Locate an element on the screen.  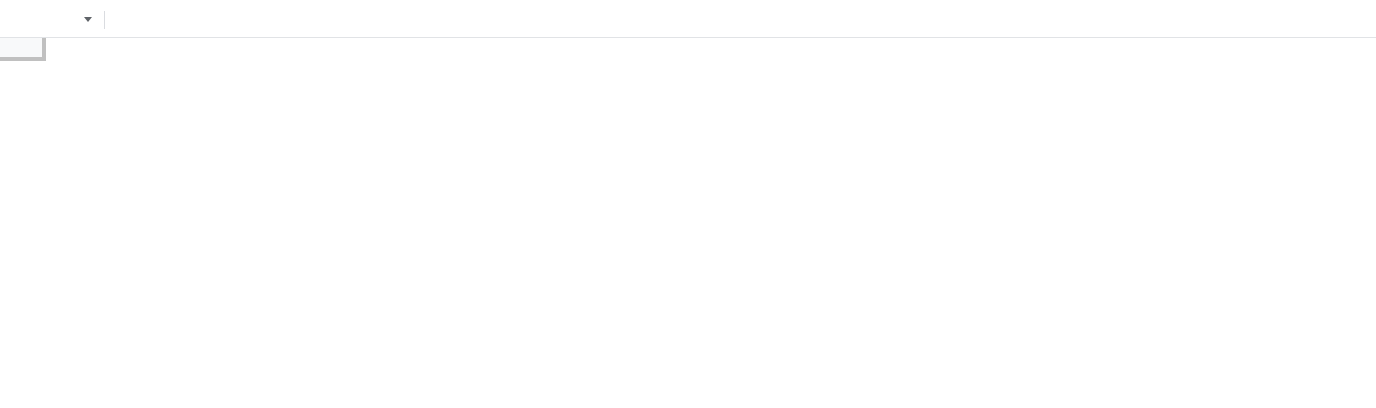
divider is located at coordinates (104, 20).